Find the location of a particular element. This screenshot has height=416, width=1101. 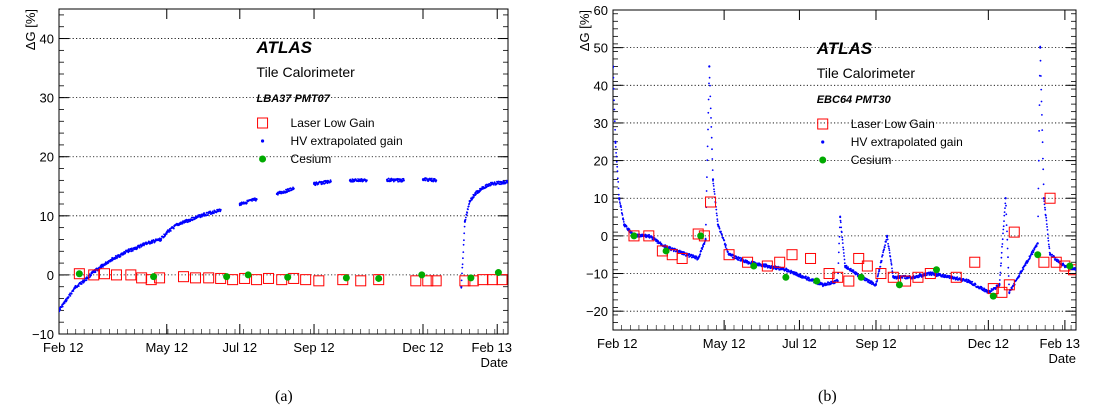

legend-marker-laser is located at coordinates (263, 123).